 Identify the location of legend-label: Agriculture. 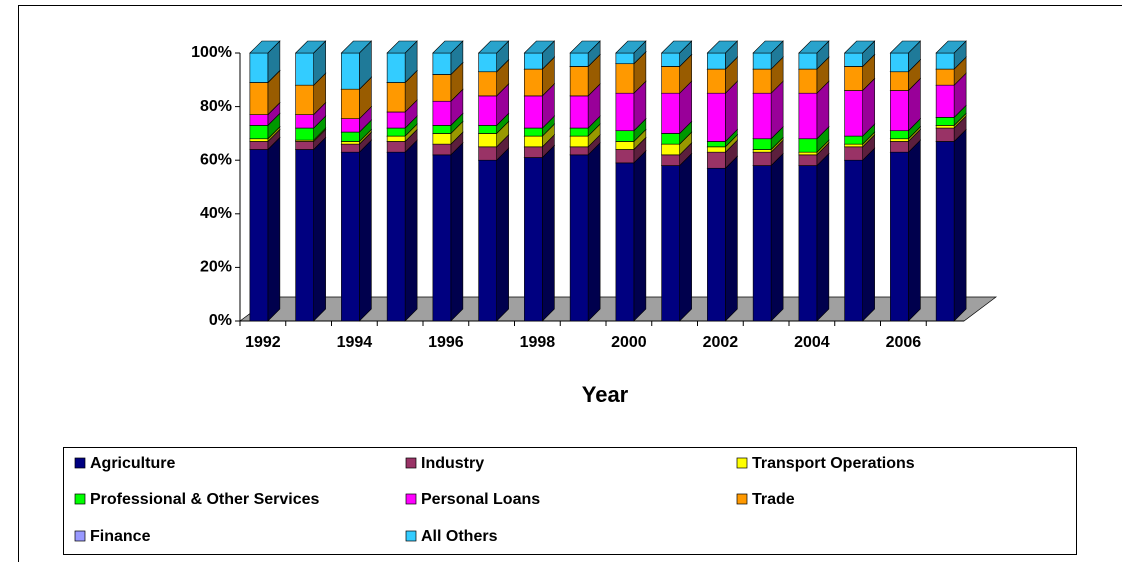
(132, 463).